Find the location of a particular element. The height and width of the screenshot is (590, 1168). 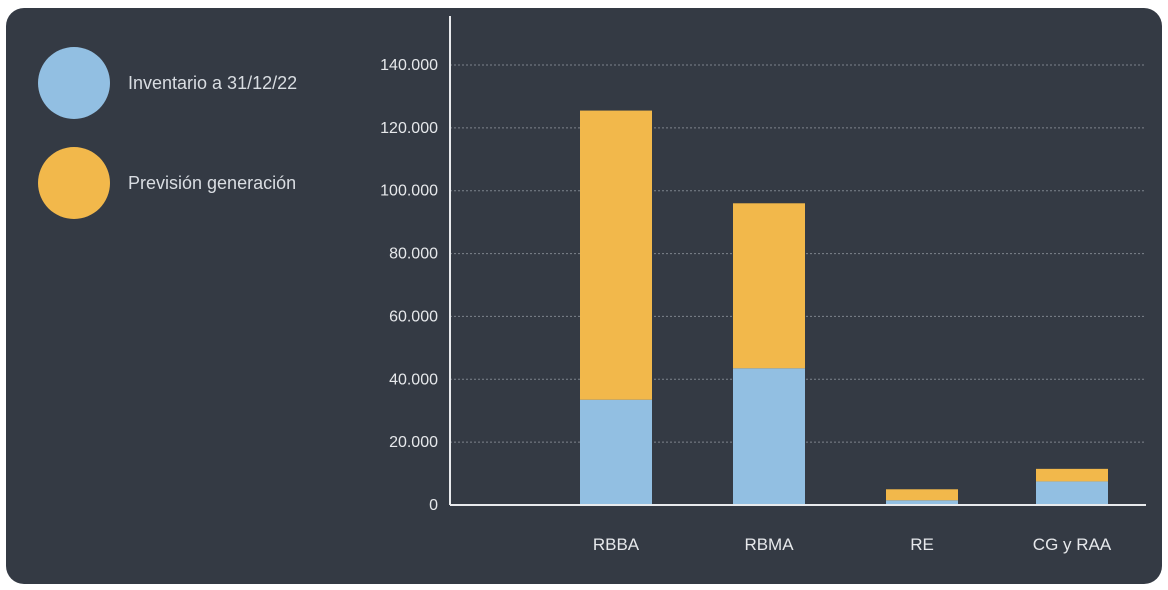

y-tick-label: 60.000 is located at coordinates (413, 316).